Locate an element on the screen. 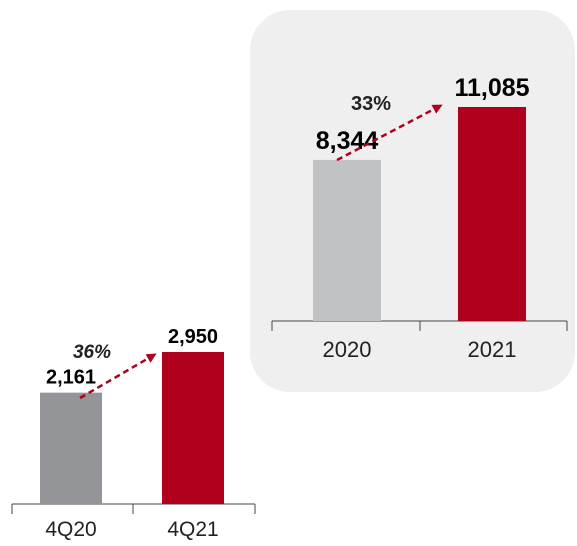 Image resolution: width=577 pixels, height=546 pixels. value-label-4q20: 2,161 is located at coordinates (71, 378).